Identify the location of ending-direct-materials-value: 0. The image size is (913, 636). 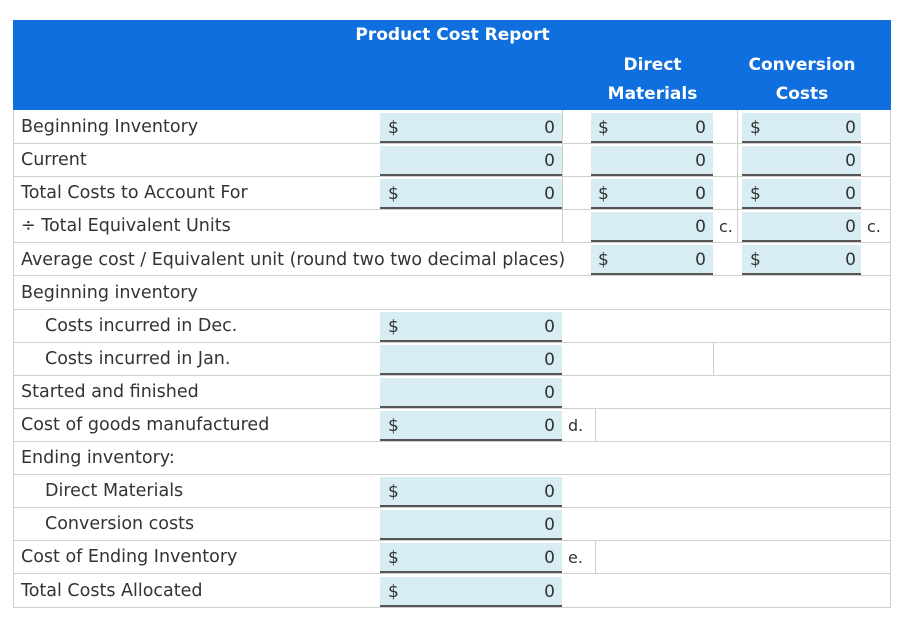
(549, 492).